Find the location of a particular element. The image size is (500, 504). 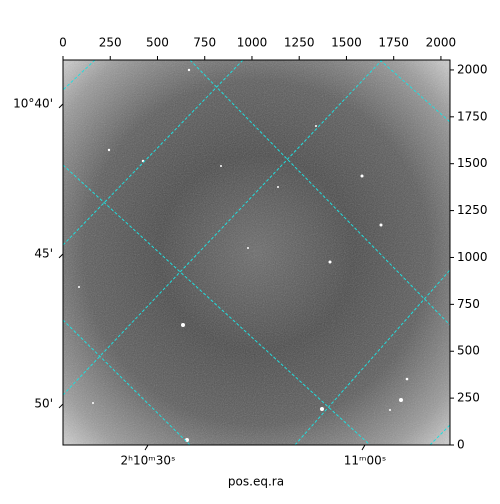

x-tick-label: 250 is located at coordinates (110, 43).